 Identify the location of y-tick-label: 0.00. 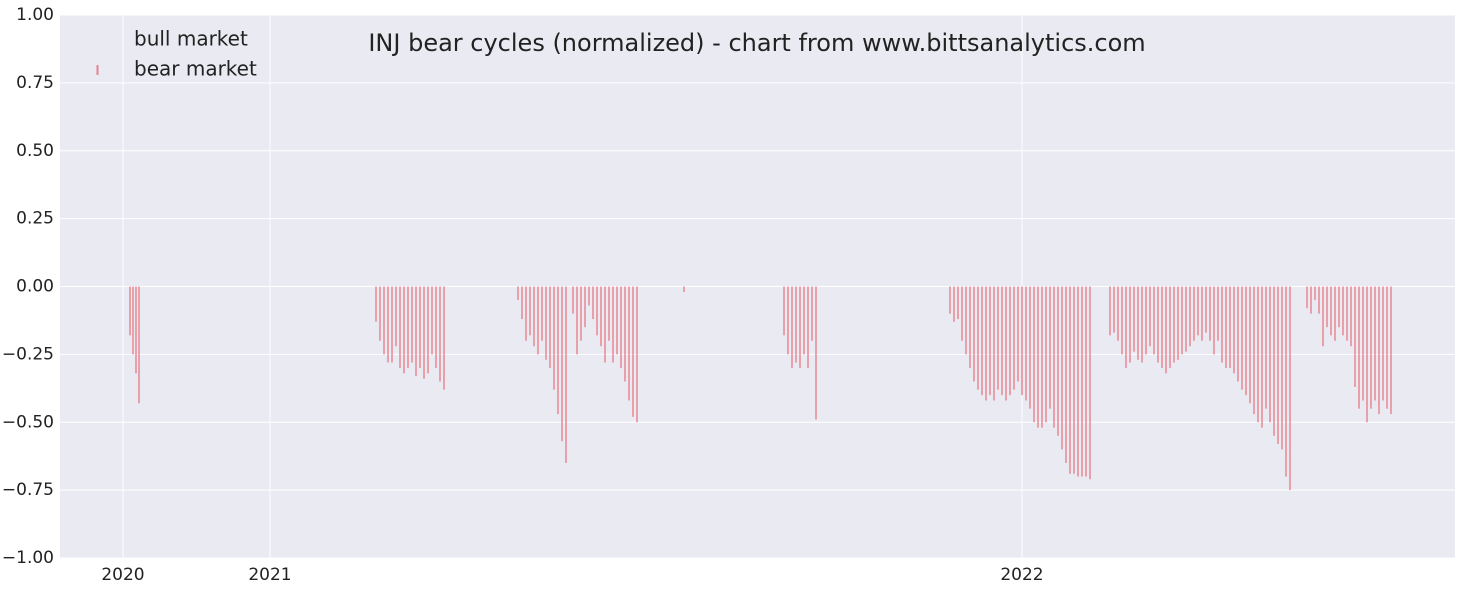
(35, 287).